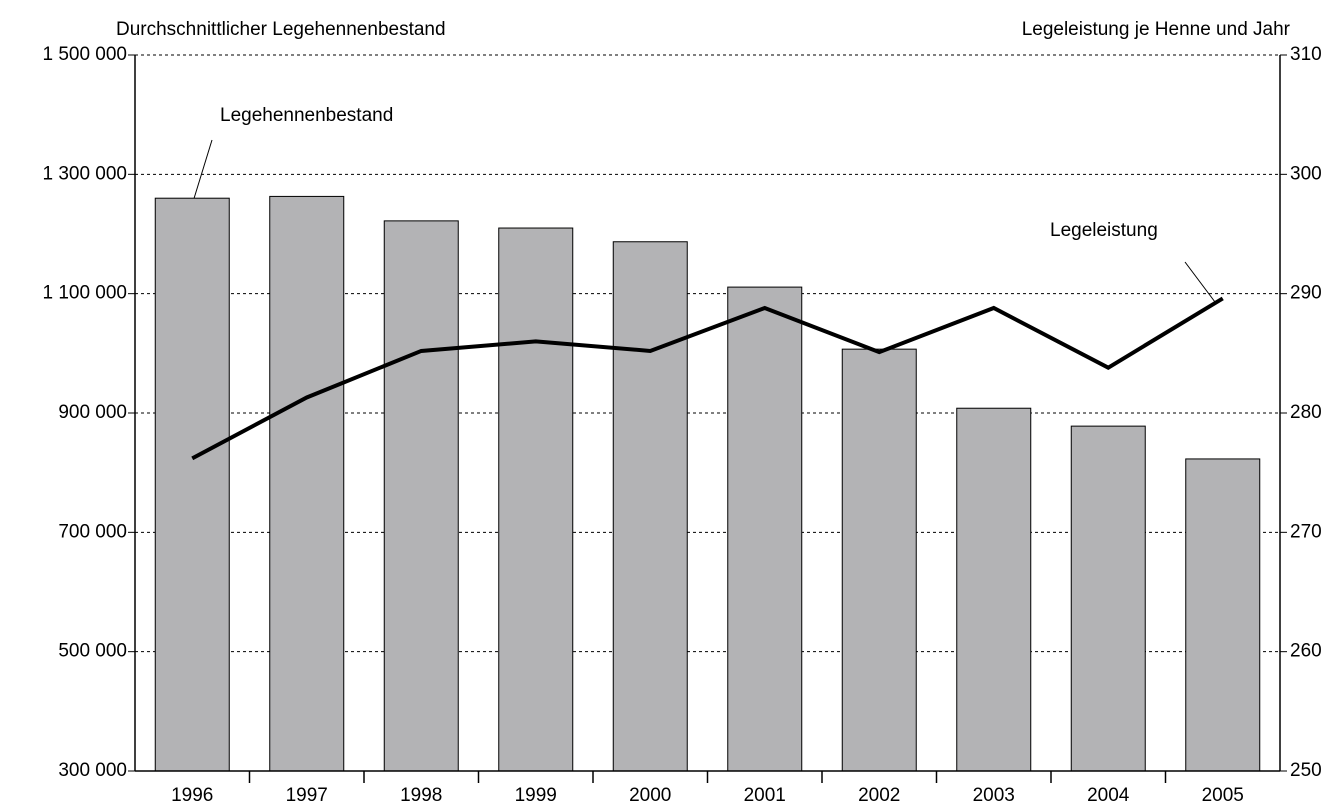 This screenshot has width=1343, height=810. I want to click on y2-tick-label: 280, so click(1306, 412).